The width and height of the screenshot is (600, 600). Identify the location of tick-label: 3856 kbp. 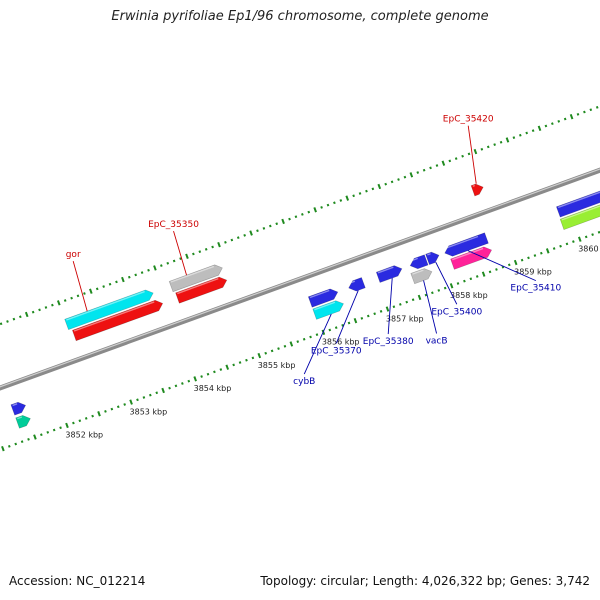
(341, 342).